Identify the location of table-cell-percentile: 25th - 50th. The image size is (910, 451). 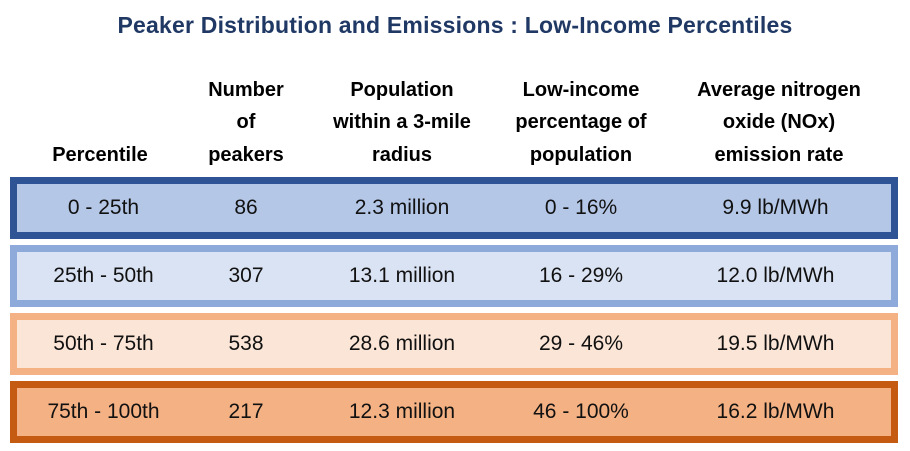
(103, 275).